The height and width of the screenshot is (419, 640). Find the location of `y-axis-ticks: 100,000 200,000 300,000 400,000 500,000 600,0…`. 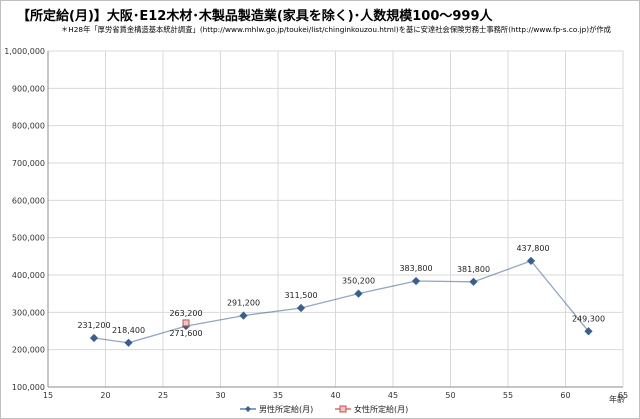

y-axis-ticks: 100,000 200,000 300,000 400,000 500,000 600,0… is located at coordinates (24, 219).